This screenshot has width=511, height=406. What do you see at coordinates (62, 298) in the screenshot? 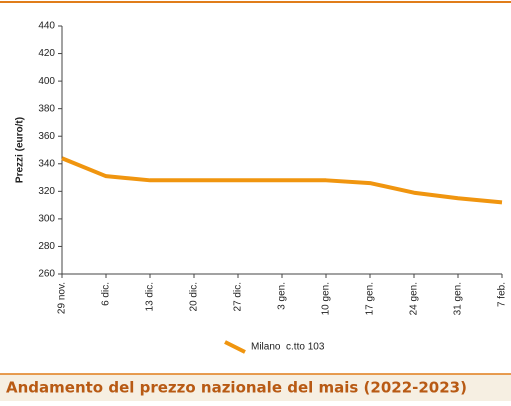
I see `x-tick-label: 29 nov.` at bounding box center [62, 298].